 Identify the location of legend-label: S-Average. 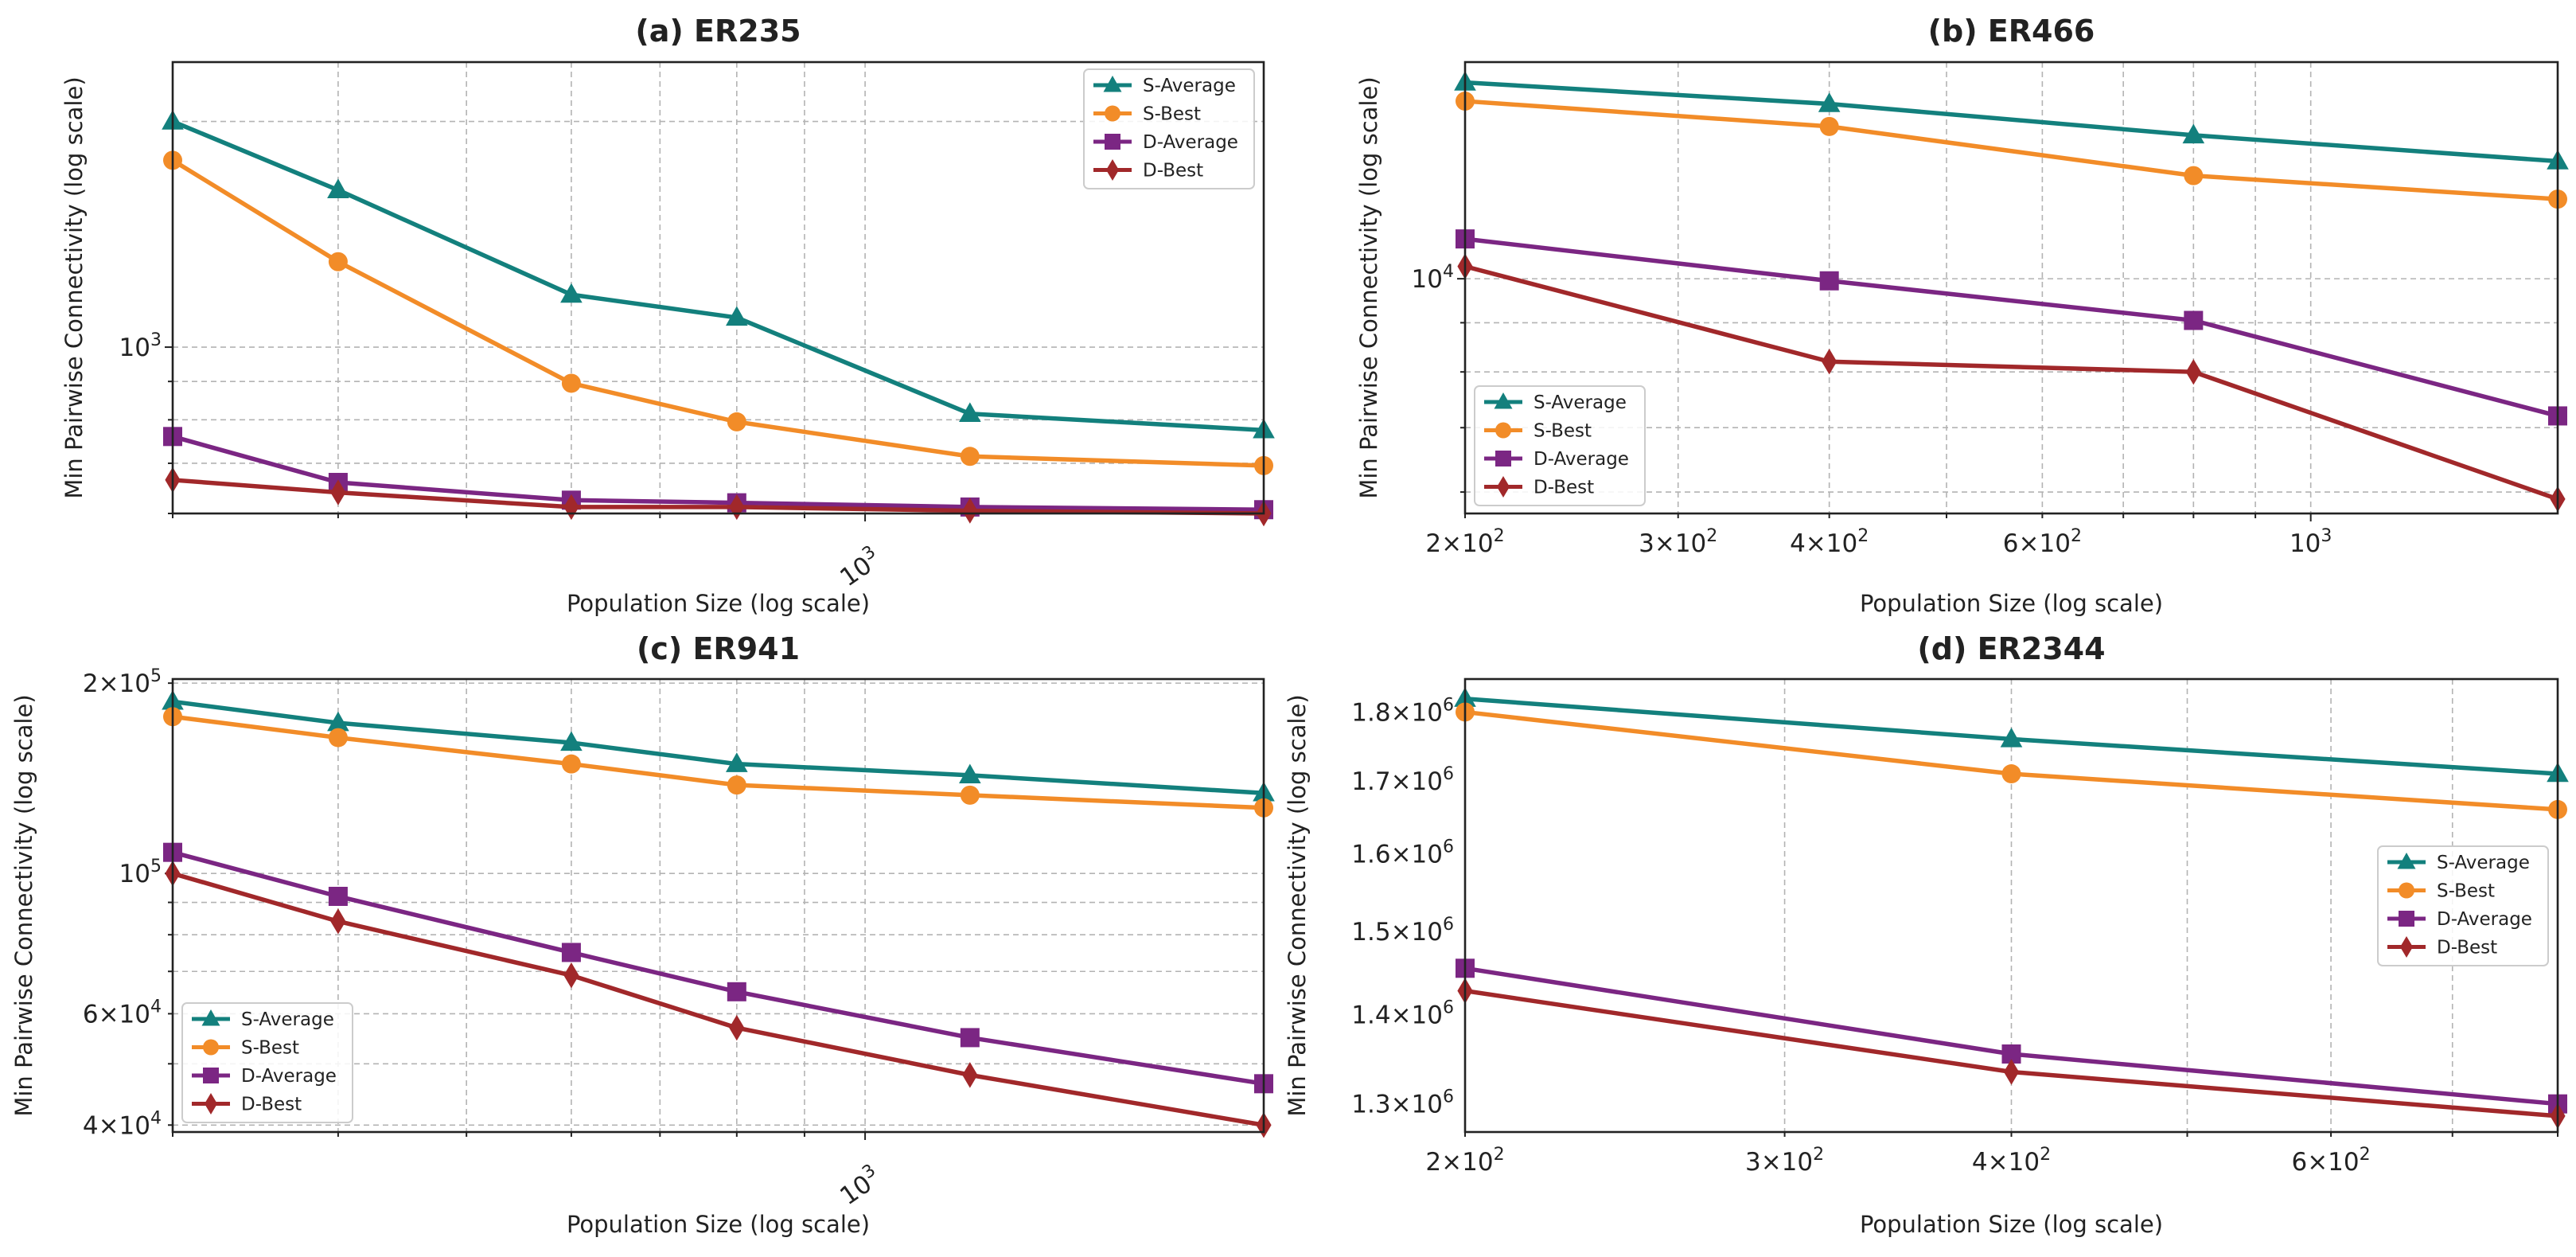
(1580, 402).